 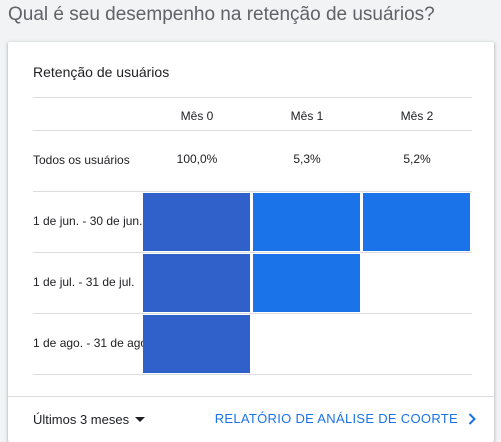 I want to click on cohort-label-jul: 1 de jul. - 31 de jul., so click(x=84, y=282).